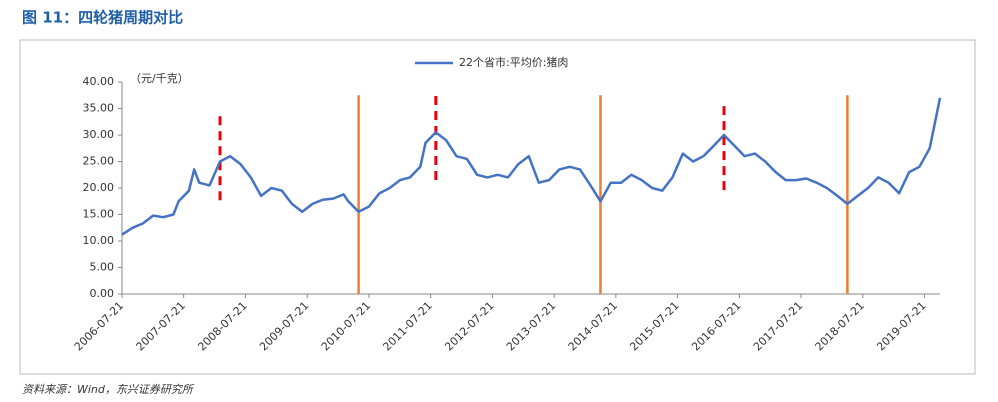 Image resolution: width=998 pixels, height=402 pixels. Describe the element at coordinates (99, 134) in the screenshot. I see `y-tick-label: 30.00` at that location.